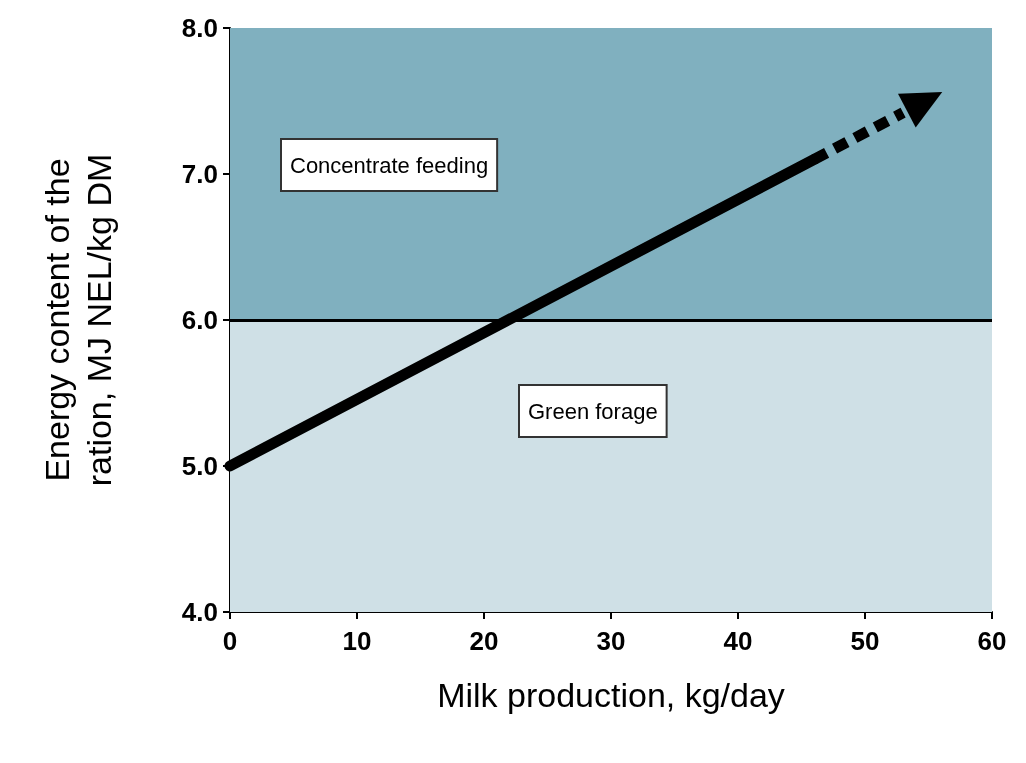  Describe the element at coordinates (593, 411) in the screenshot. I see `band-label: Green forage` at that location.